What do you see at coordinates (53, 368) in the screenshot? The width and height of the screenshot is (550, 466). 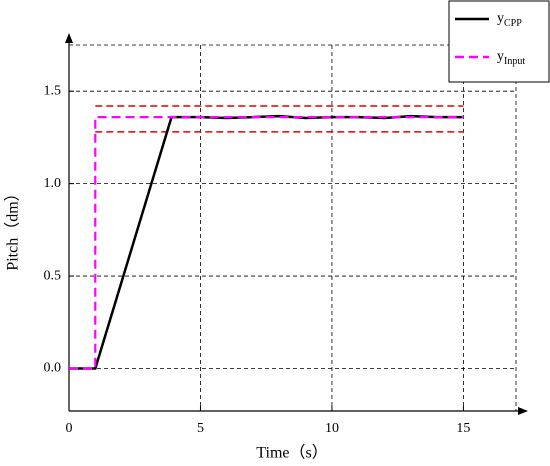 I see `y-tick-label: 0.0` at bounding box center [53, 368].